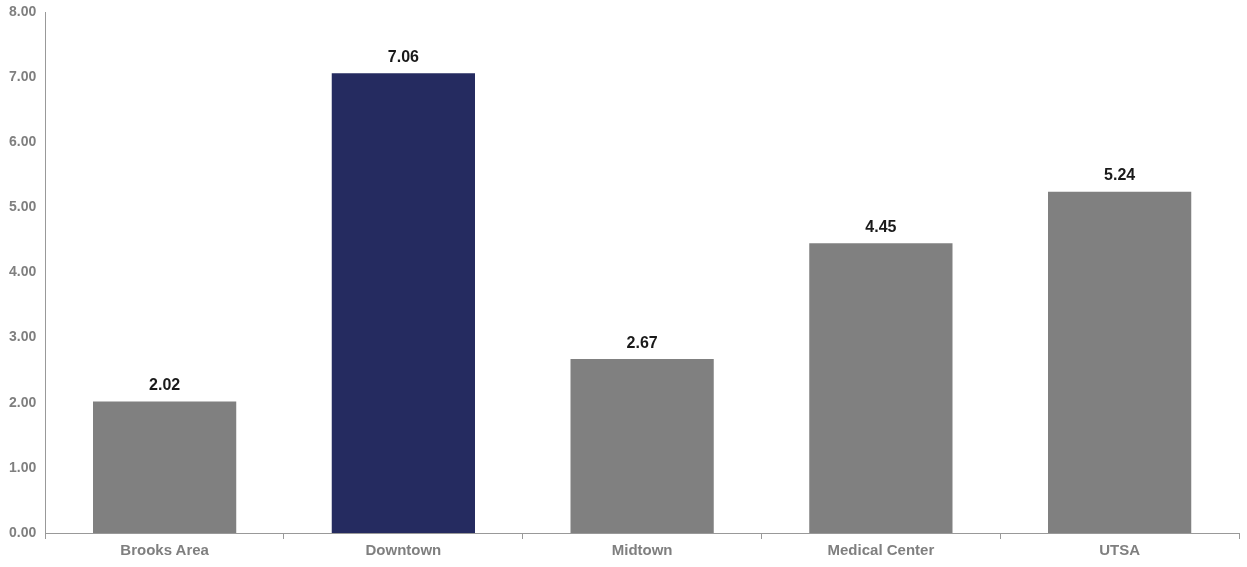 The image size is (1247, 567). Describe the element at coordinates (23, 10) in the screenshot. I see `y-tick-label: 8.00` at that location.